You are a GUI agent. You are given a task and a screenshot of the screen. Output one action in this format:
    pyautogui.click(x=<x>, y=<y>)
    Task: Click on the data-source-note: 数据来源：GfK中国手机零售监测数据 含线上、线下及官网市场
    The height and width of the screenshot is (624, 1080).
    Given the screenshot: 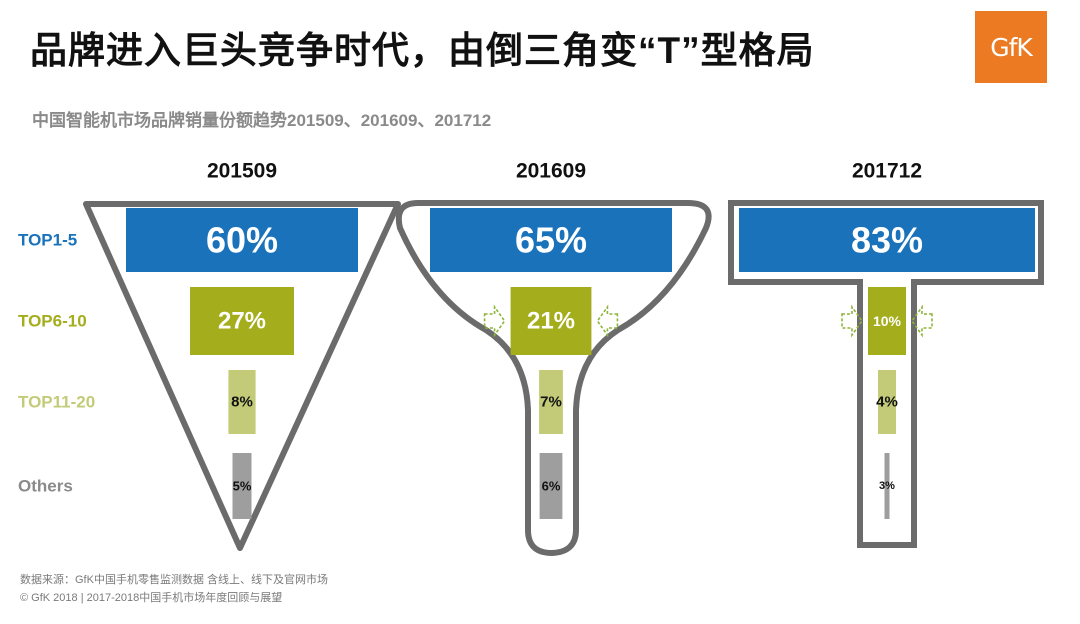 What is the action you would take?
    pyautogui.click(x=174, y=580)
    